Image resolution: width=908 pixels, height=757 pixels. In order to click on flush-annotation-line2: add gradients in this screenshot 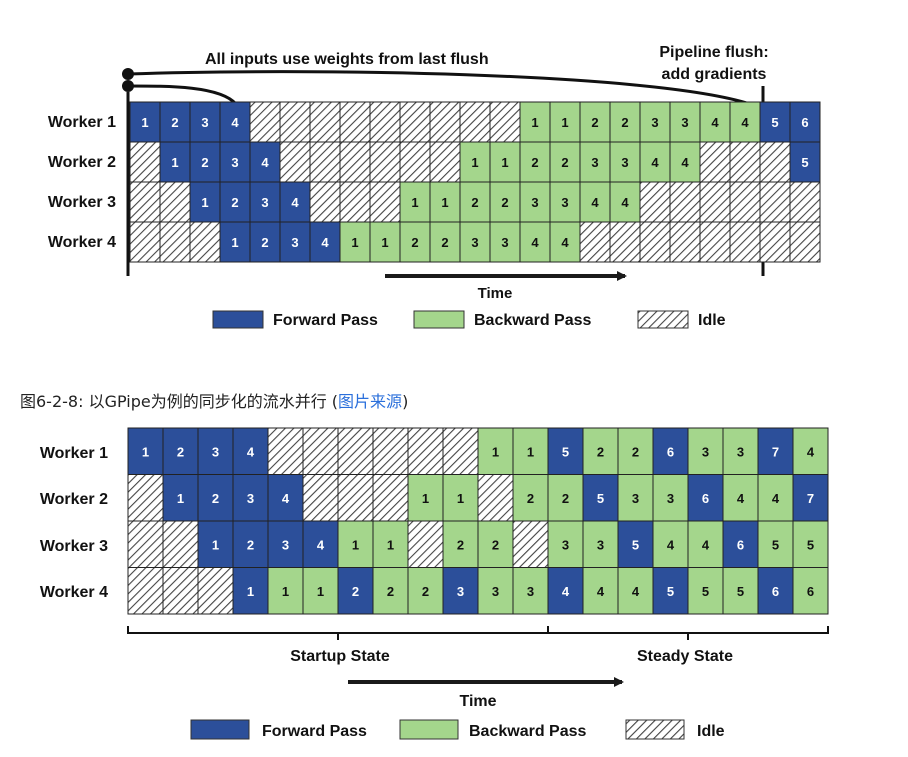, I will do `click(714, 74)`.